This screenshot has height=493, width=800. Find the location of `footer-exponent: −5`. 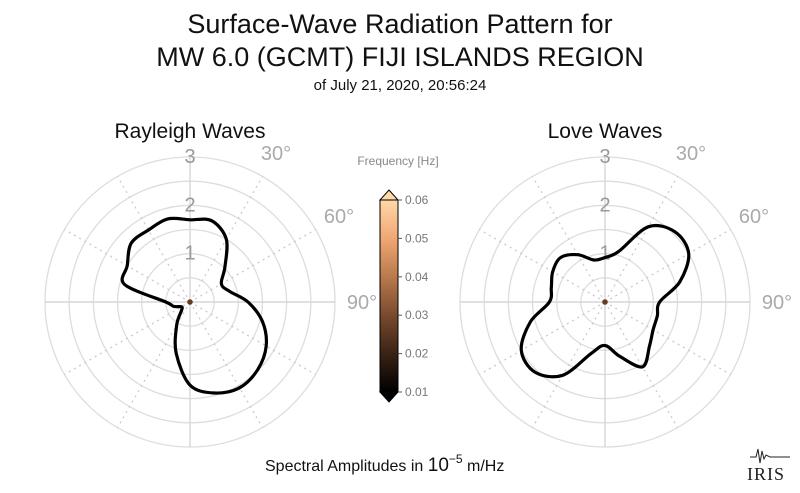

footer-exponent: −5 is located at coordinates (456, 459).